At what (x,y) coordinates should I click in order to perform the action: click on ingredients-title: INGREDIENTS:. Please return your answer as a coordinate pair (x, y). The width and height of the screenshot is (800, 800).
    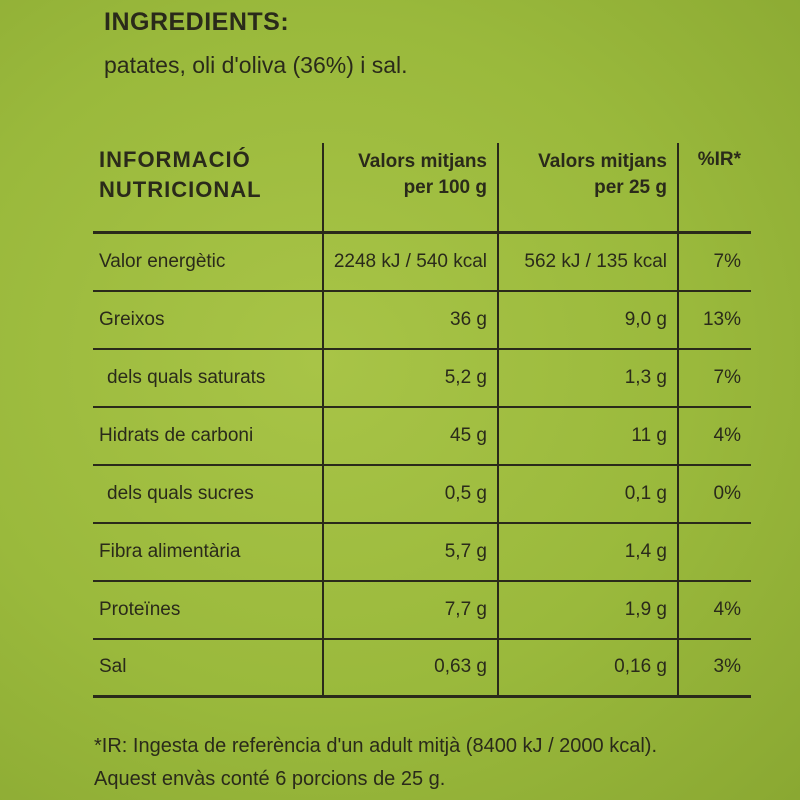
    Looking at the image, I should click on (197, 22).